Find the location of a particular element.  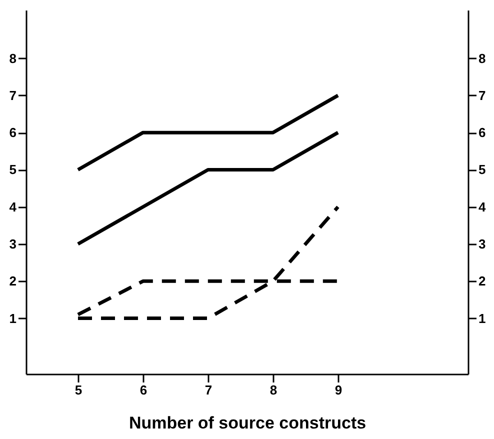

y2-tick-label: 2 is located at coordinates (482, 281).